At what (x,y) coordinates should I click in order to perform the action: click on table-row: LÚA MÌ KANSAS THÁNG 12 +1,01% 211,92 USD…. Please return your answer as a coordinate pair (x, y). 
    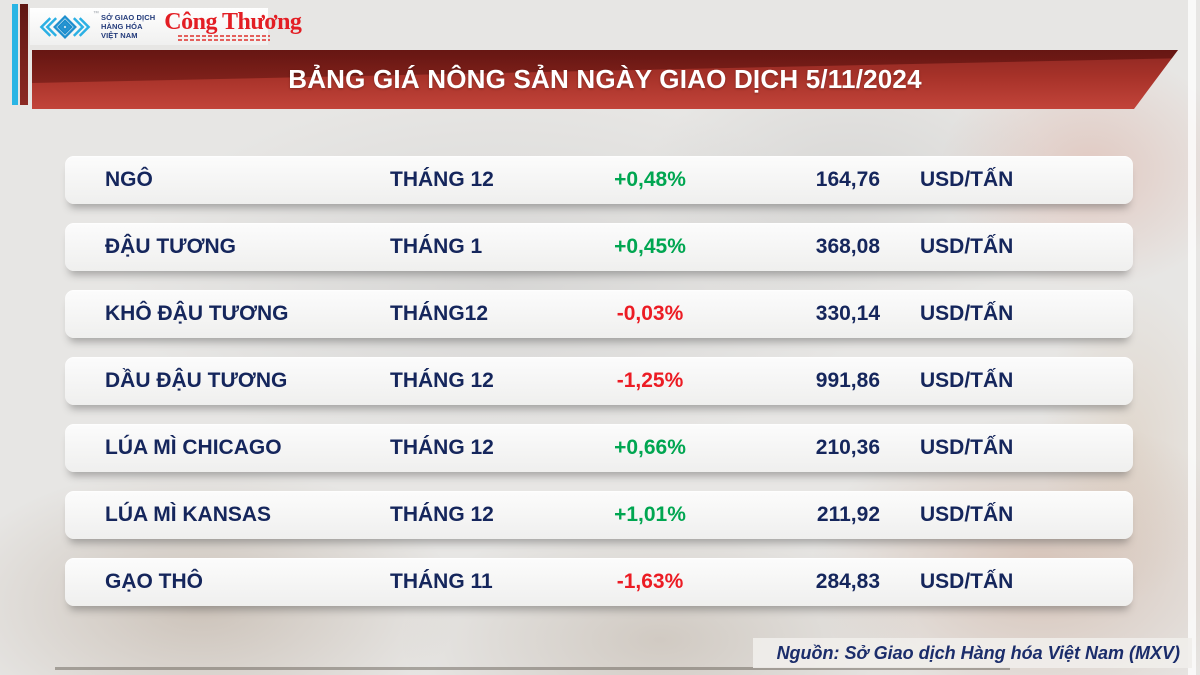
    Looking at the image, I should click on (599, 515).